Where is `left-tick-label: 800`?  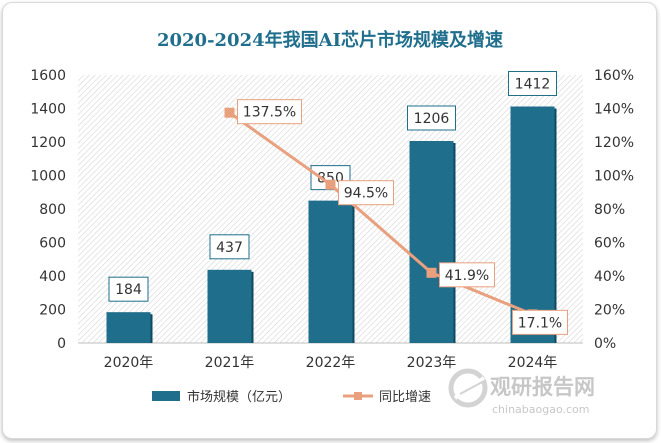
left-tick-label: 800 is located at coordinates (52, 210).